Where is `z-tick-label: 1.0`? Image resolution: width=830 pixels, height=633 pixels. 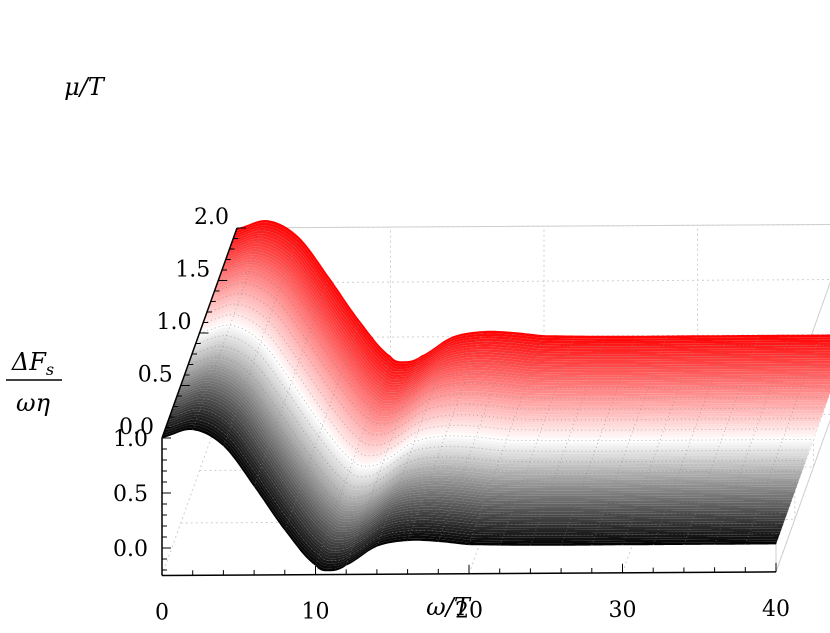 z-tick-label: 1.0 is located at coordinates (130, 439).